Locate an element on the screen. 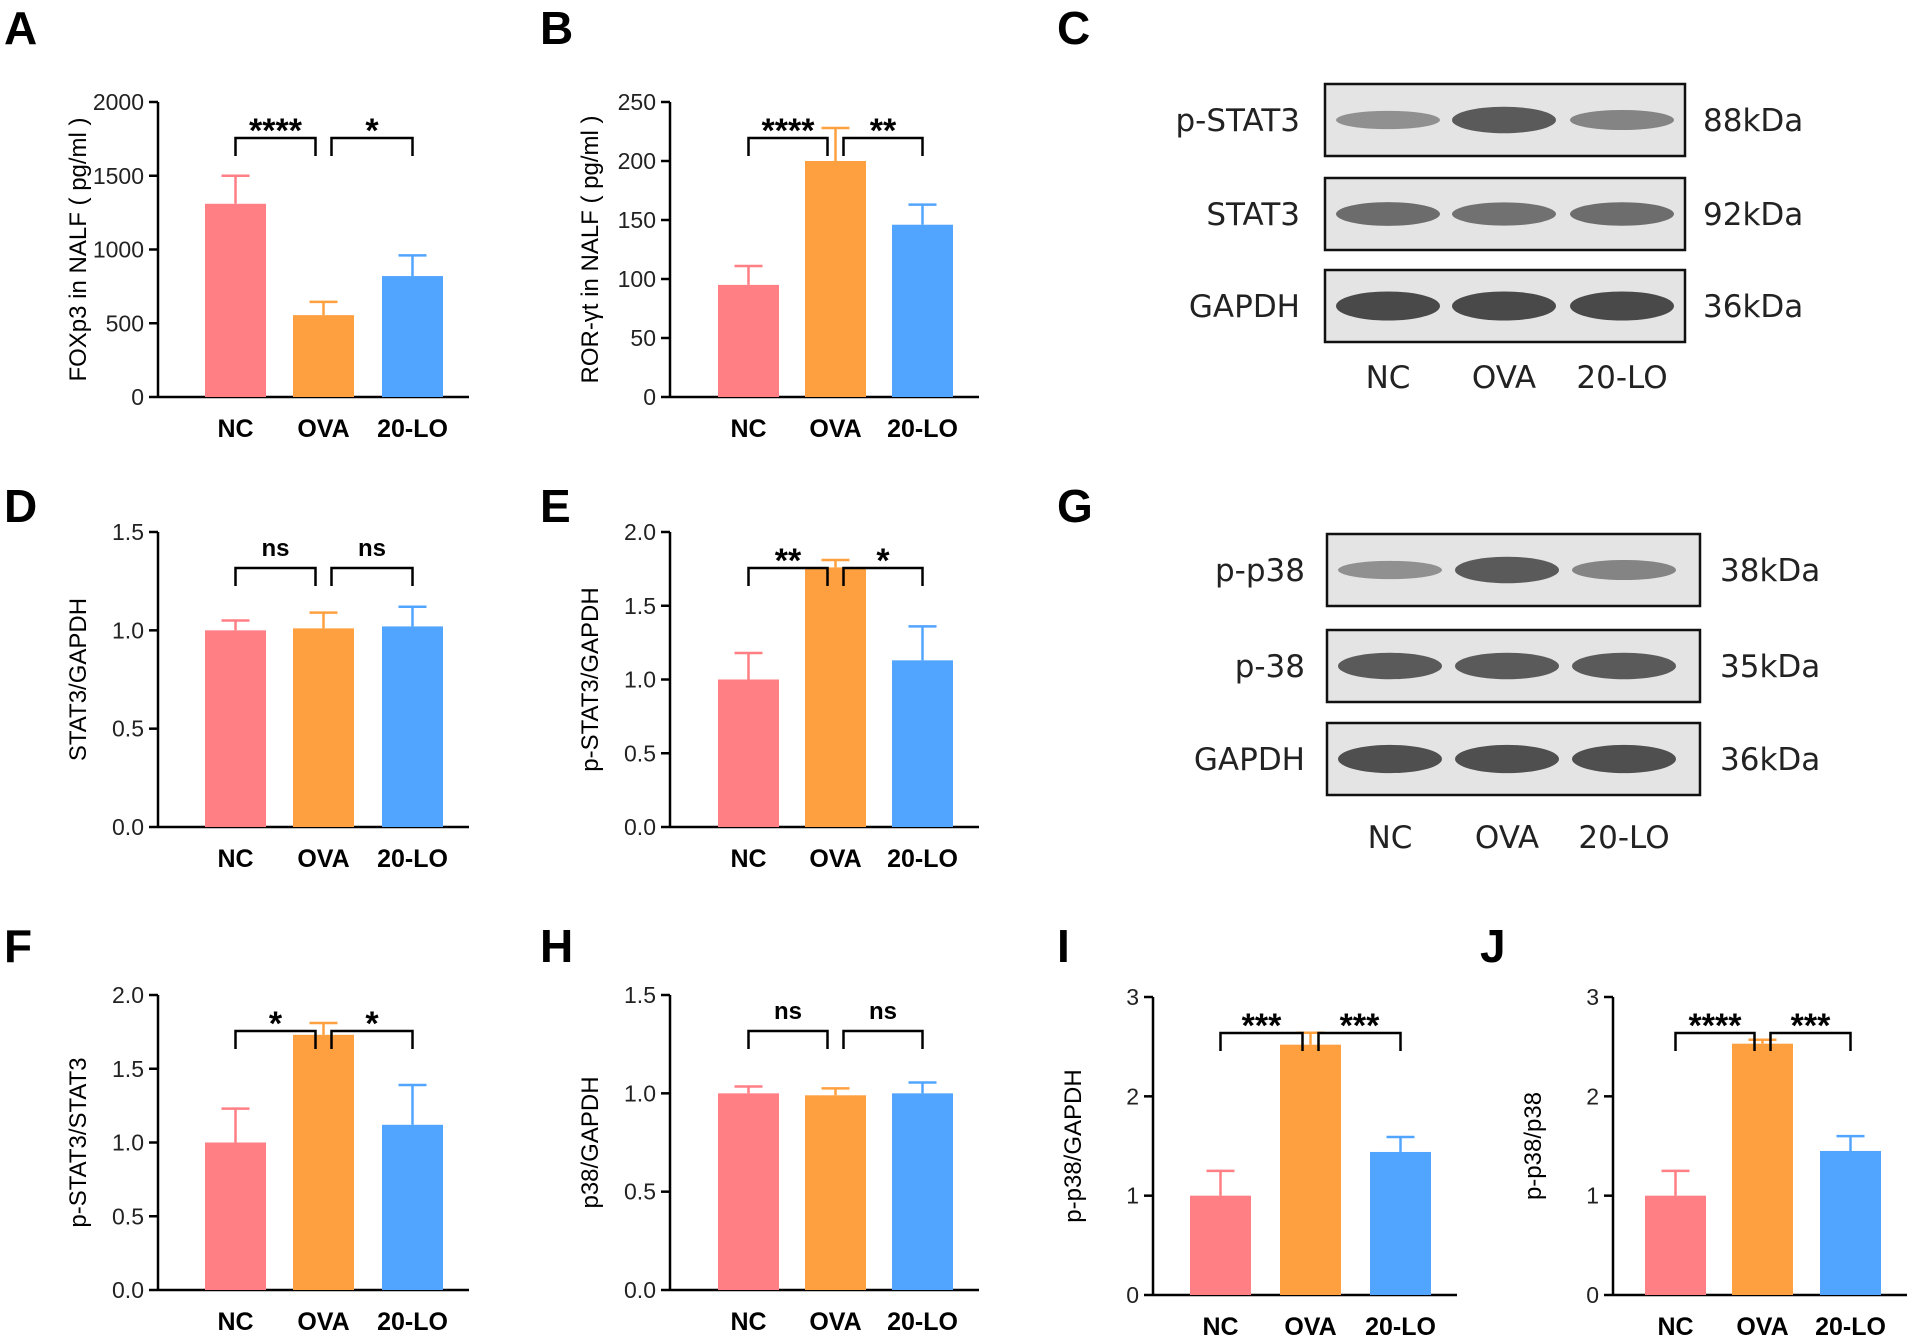 This screenshot has height=1341, width=1908. panel-letter-i: I is located at coordinates (1063, 946).